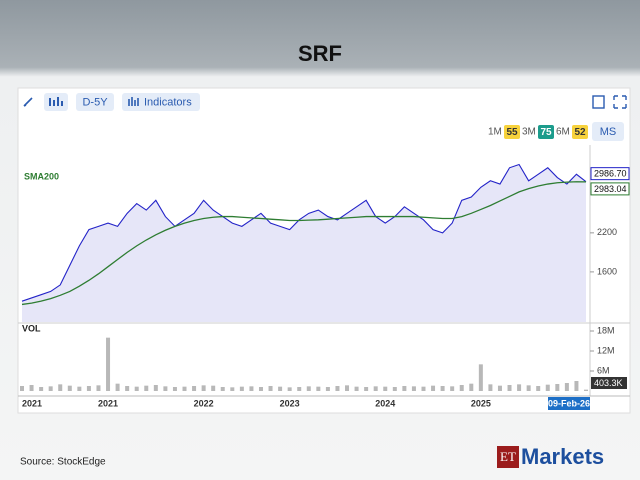 The image size is (640, 480). I want to click on range-label: D-5Y, so click(95, 102).